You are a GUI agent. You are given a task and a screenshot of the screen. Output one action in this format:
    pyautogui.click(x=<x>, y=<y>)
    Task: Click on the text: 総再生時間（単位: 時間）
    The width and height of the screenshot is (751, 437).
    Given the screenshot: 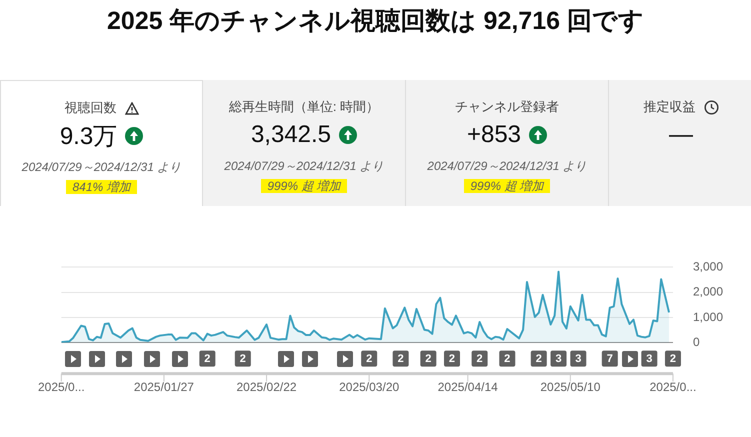 What is the action you would take?
    pyautogui.click(x=304, y=107)
    